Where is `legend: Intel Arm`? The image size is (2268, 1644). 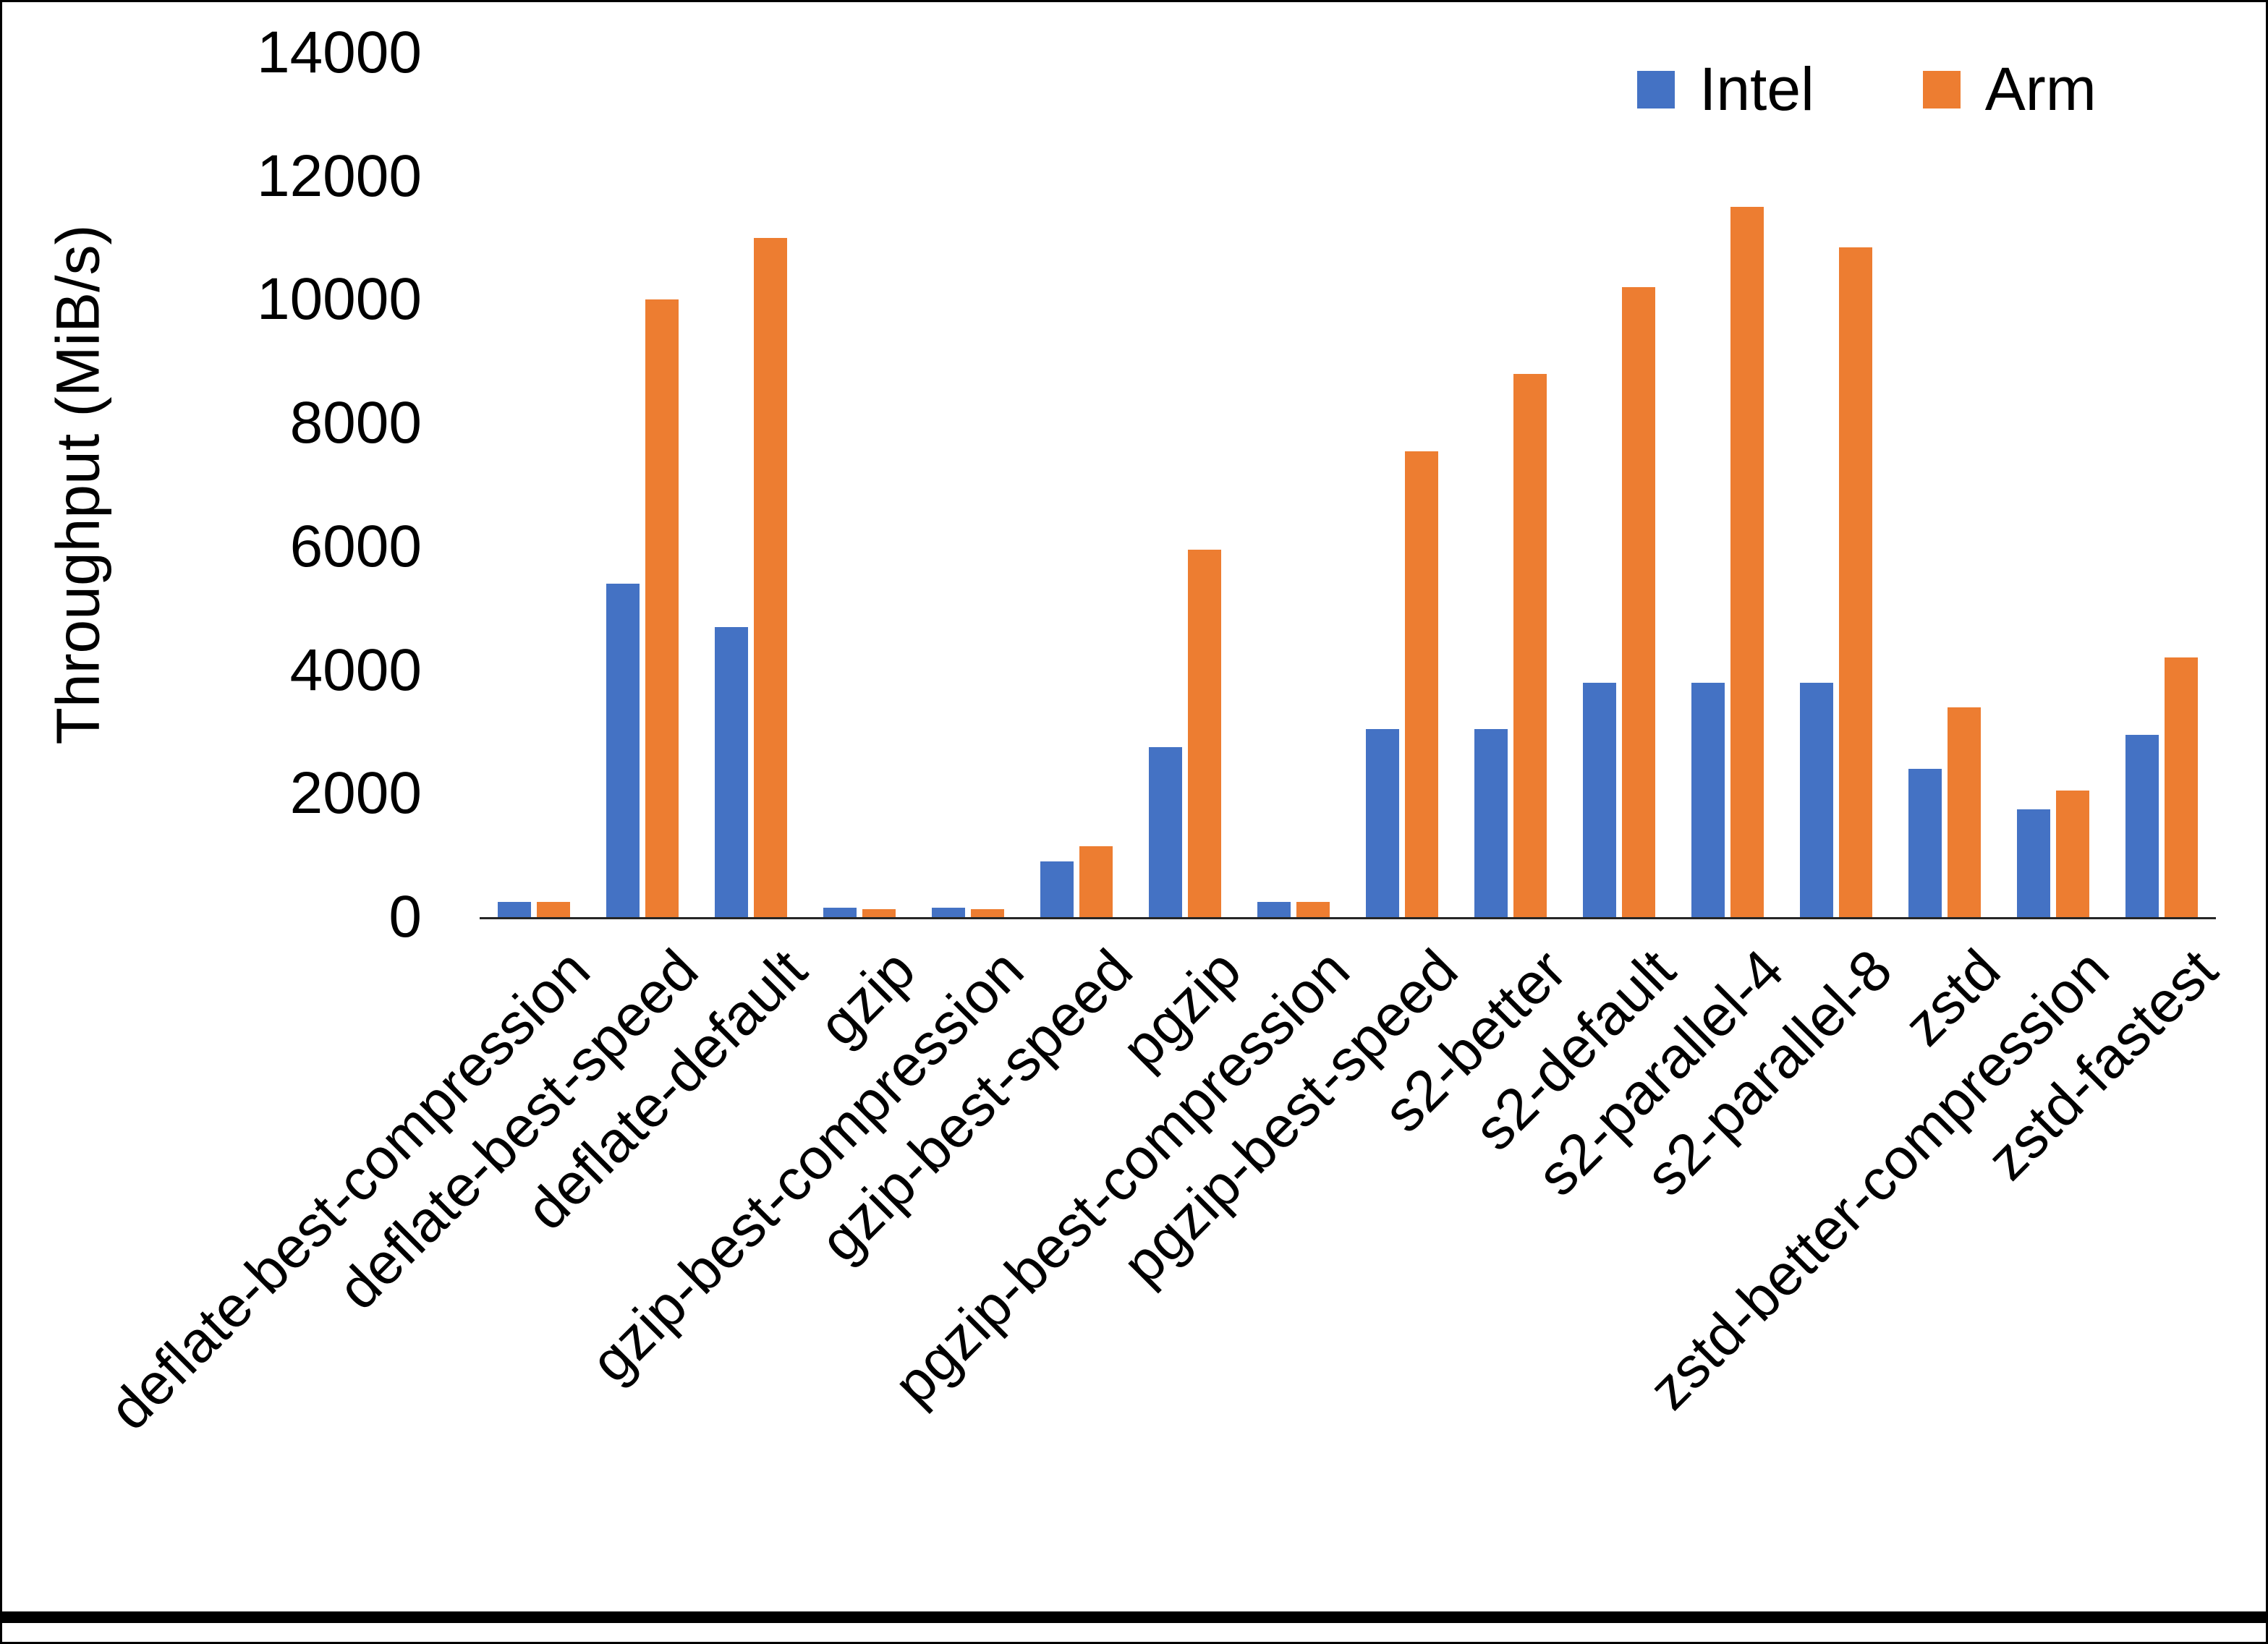
legend: Intel Arm is located at coordinates (1867, 89).